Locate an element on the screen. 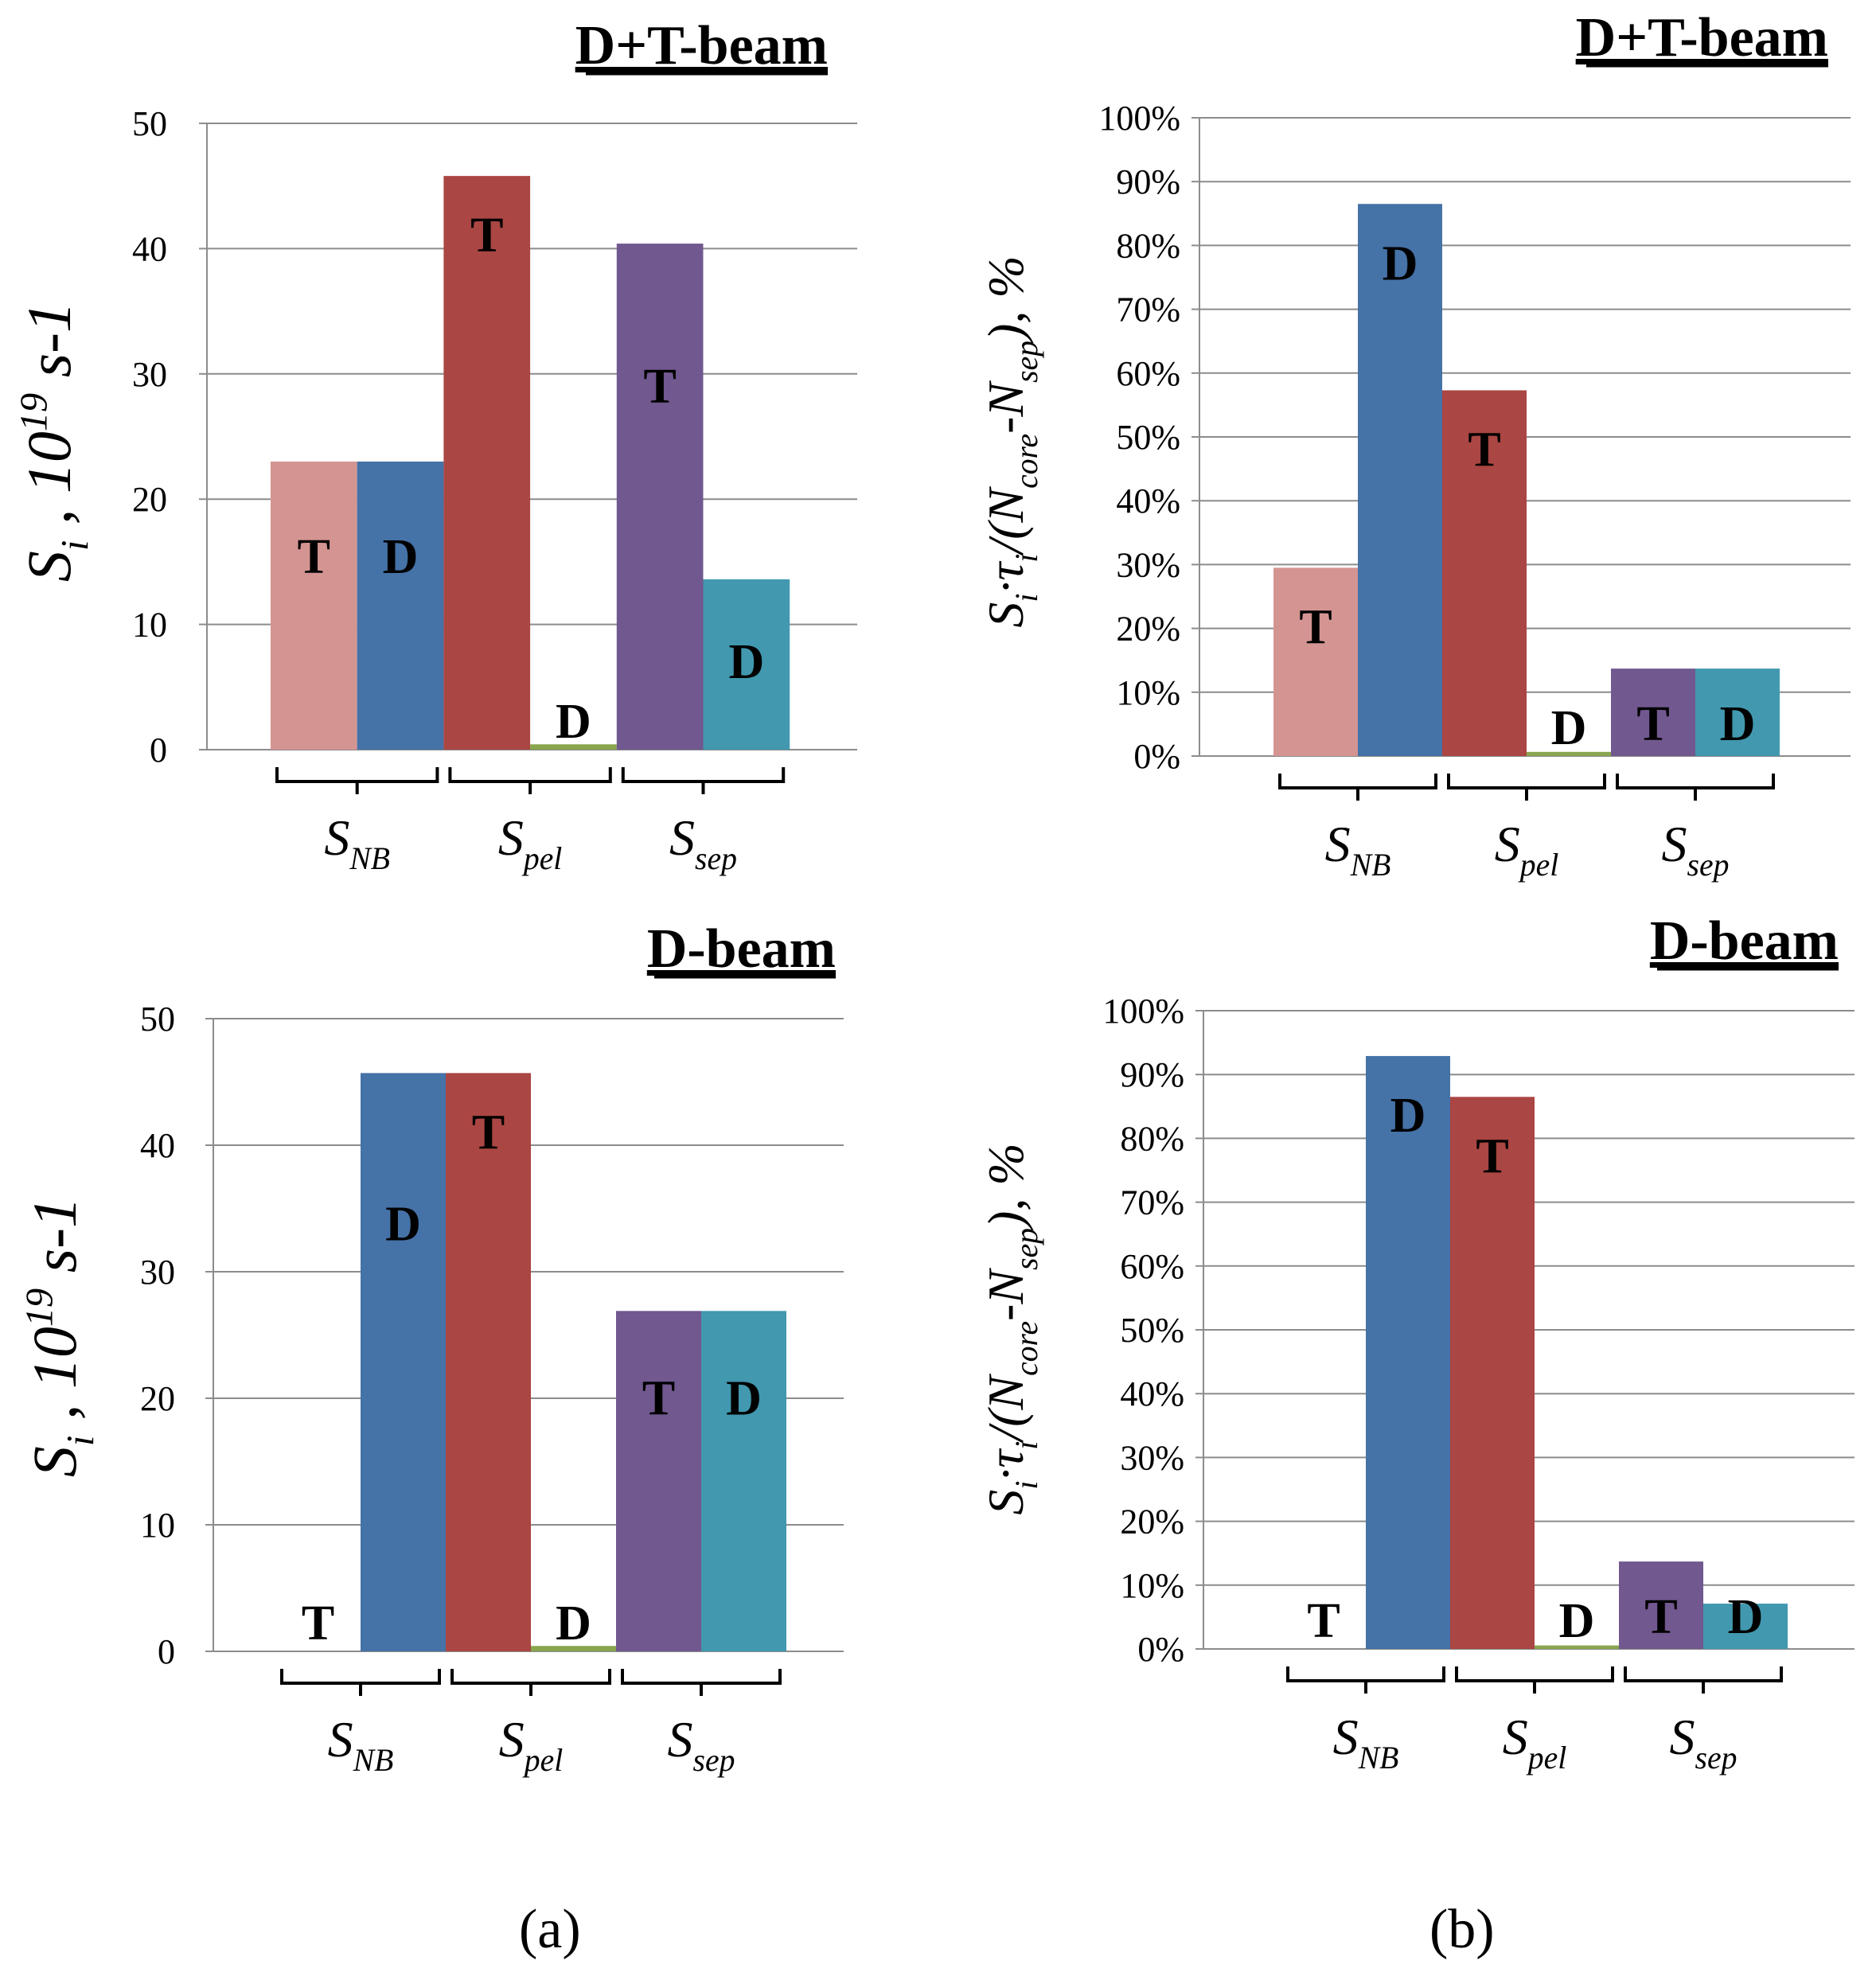  y-tick-label: 50% is located at coordinates (1148, 438).